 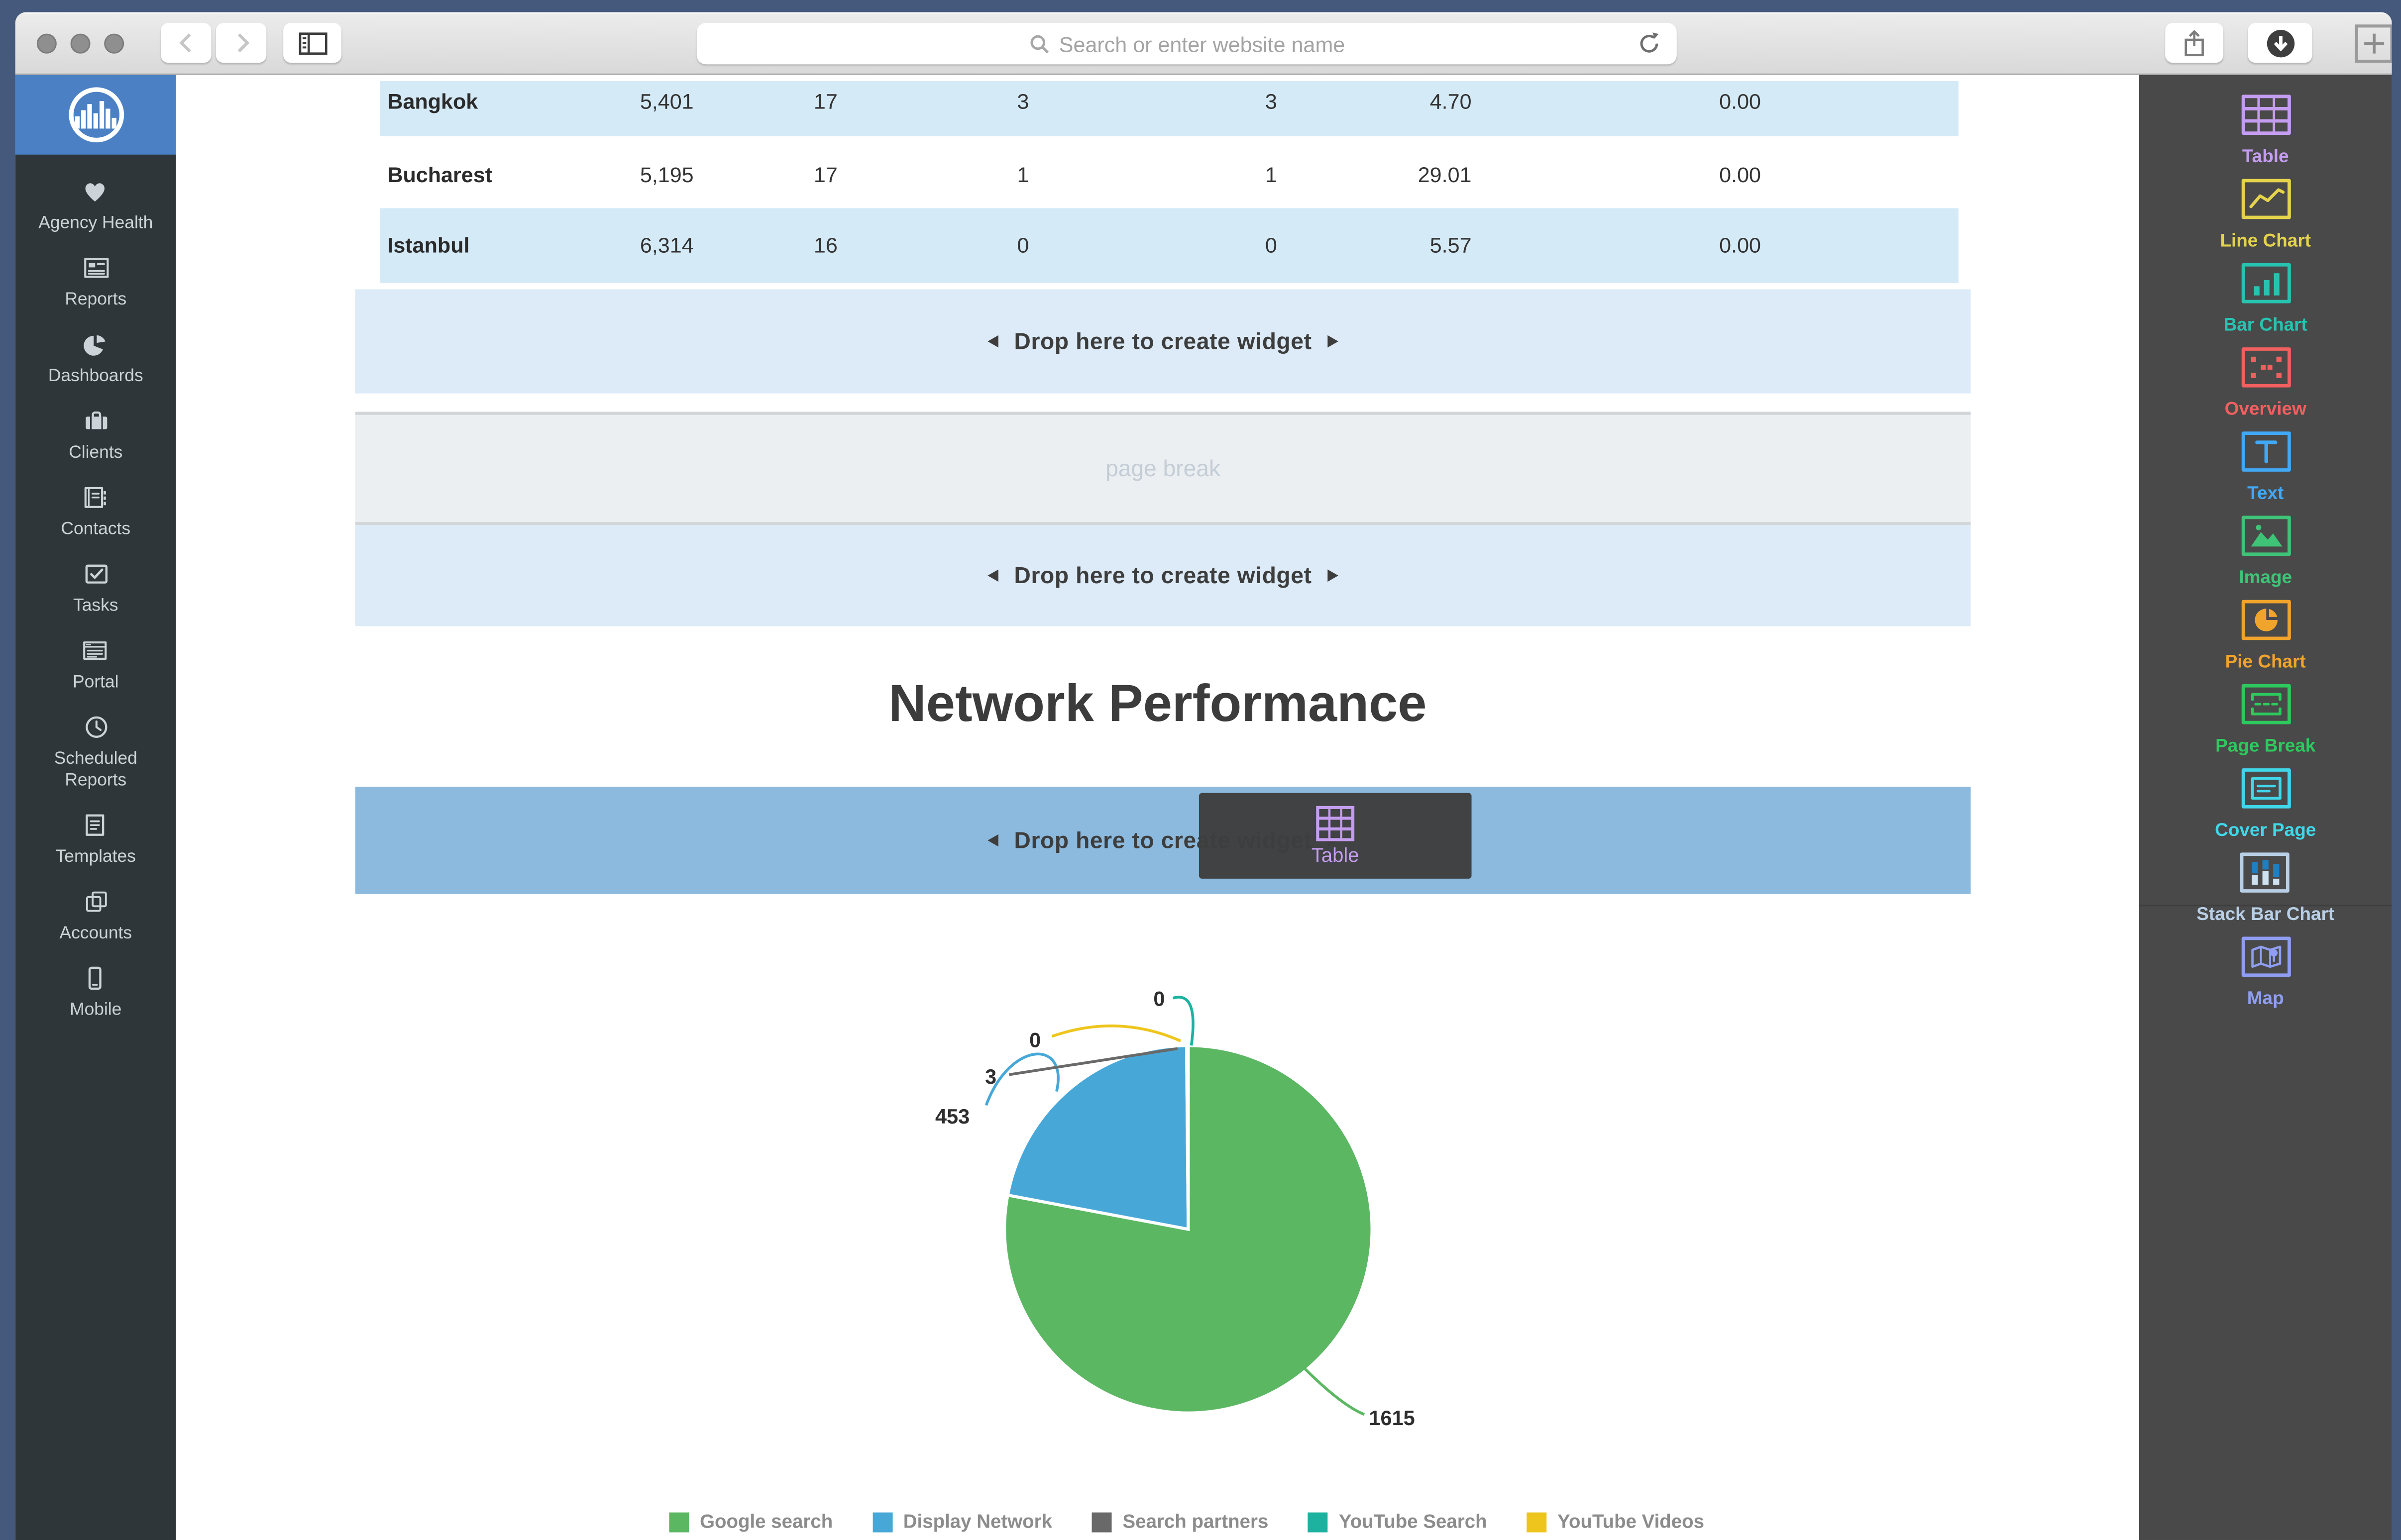 What do you see at coordinates (95, 606) in the screenshot?
I see `sidebar-item-label: Tasks` at bounding box center [95, 606].